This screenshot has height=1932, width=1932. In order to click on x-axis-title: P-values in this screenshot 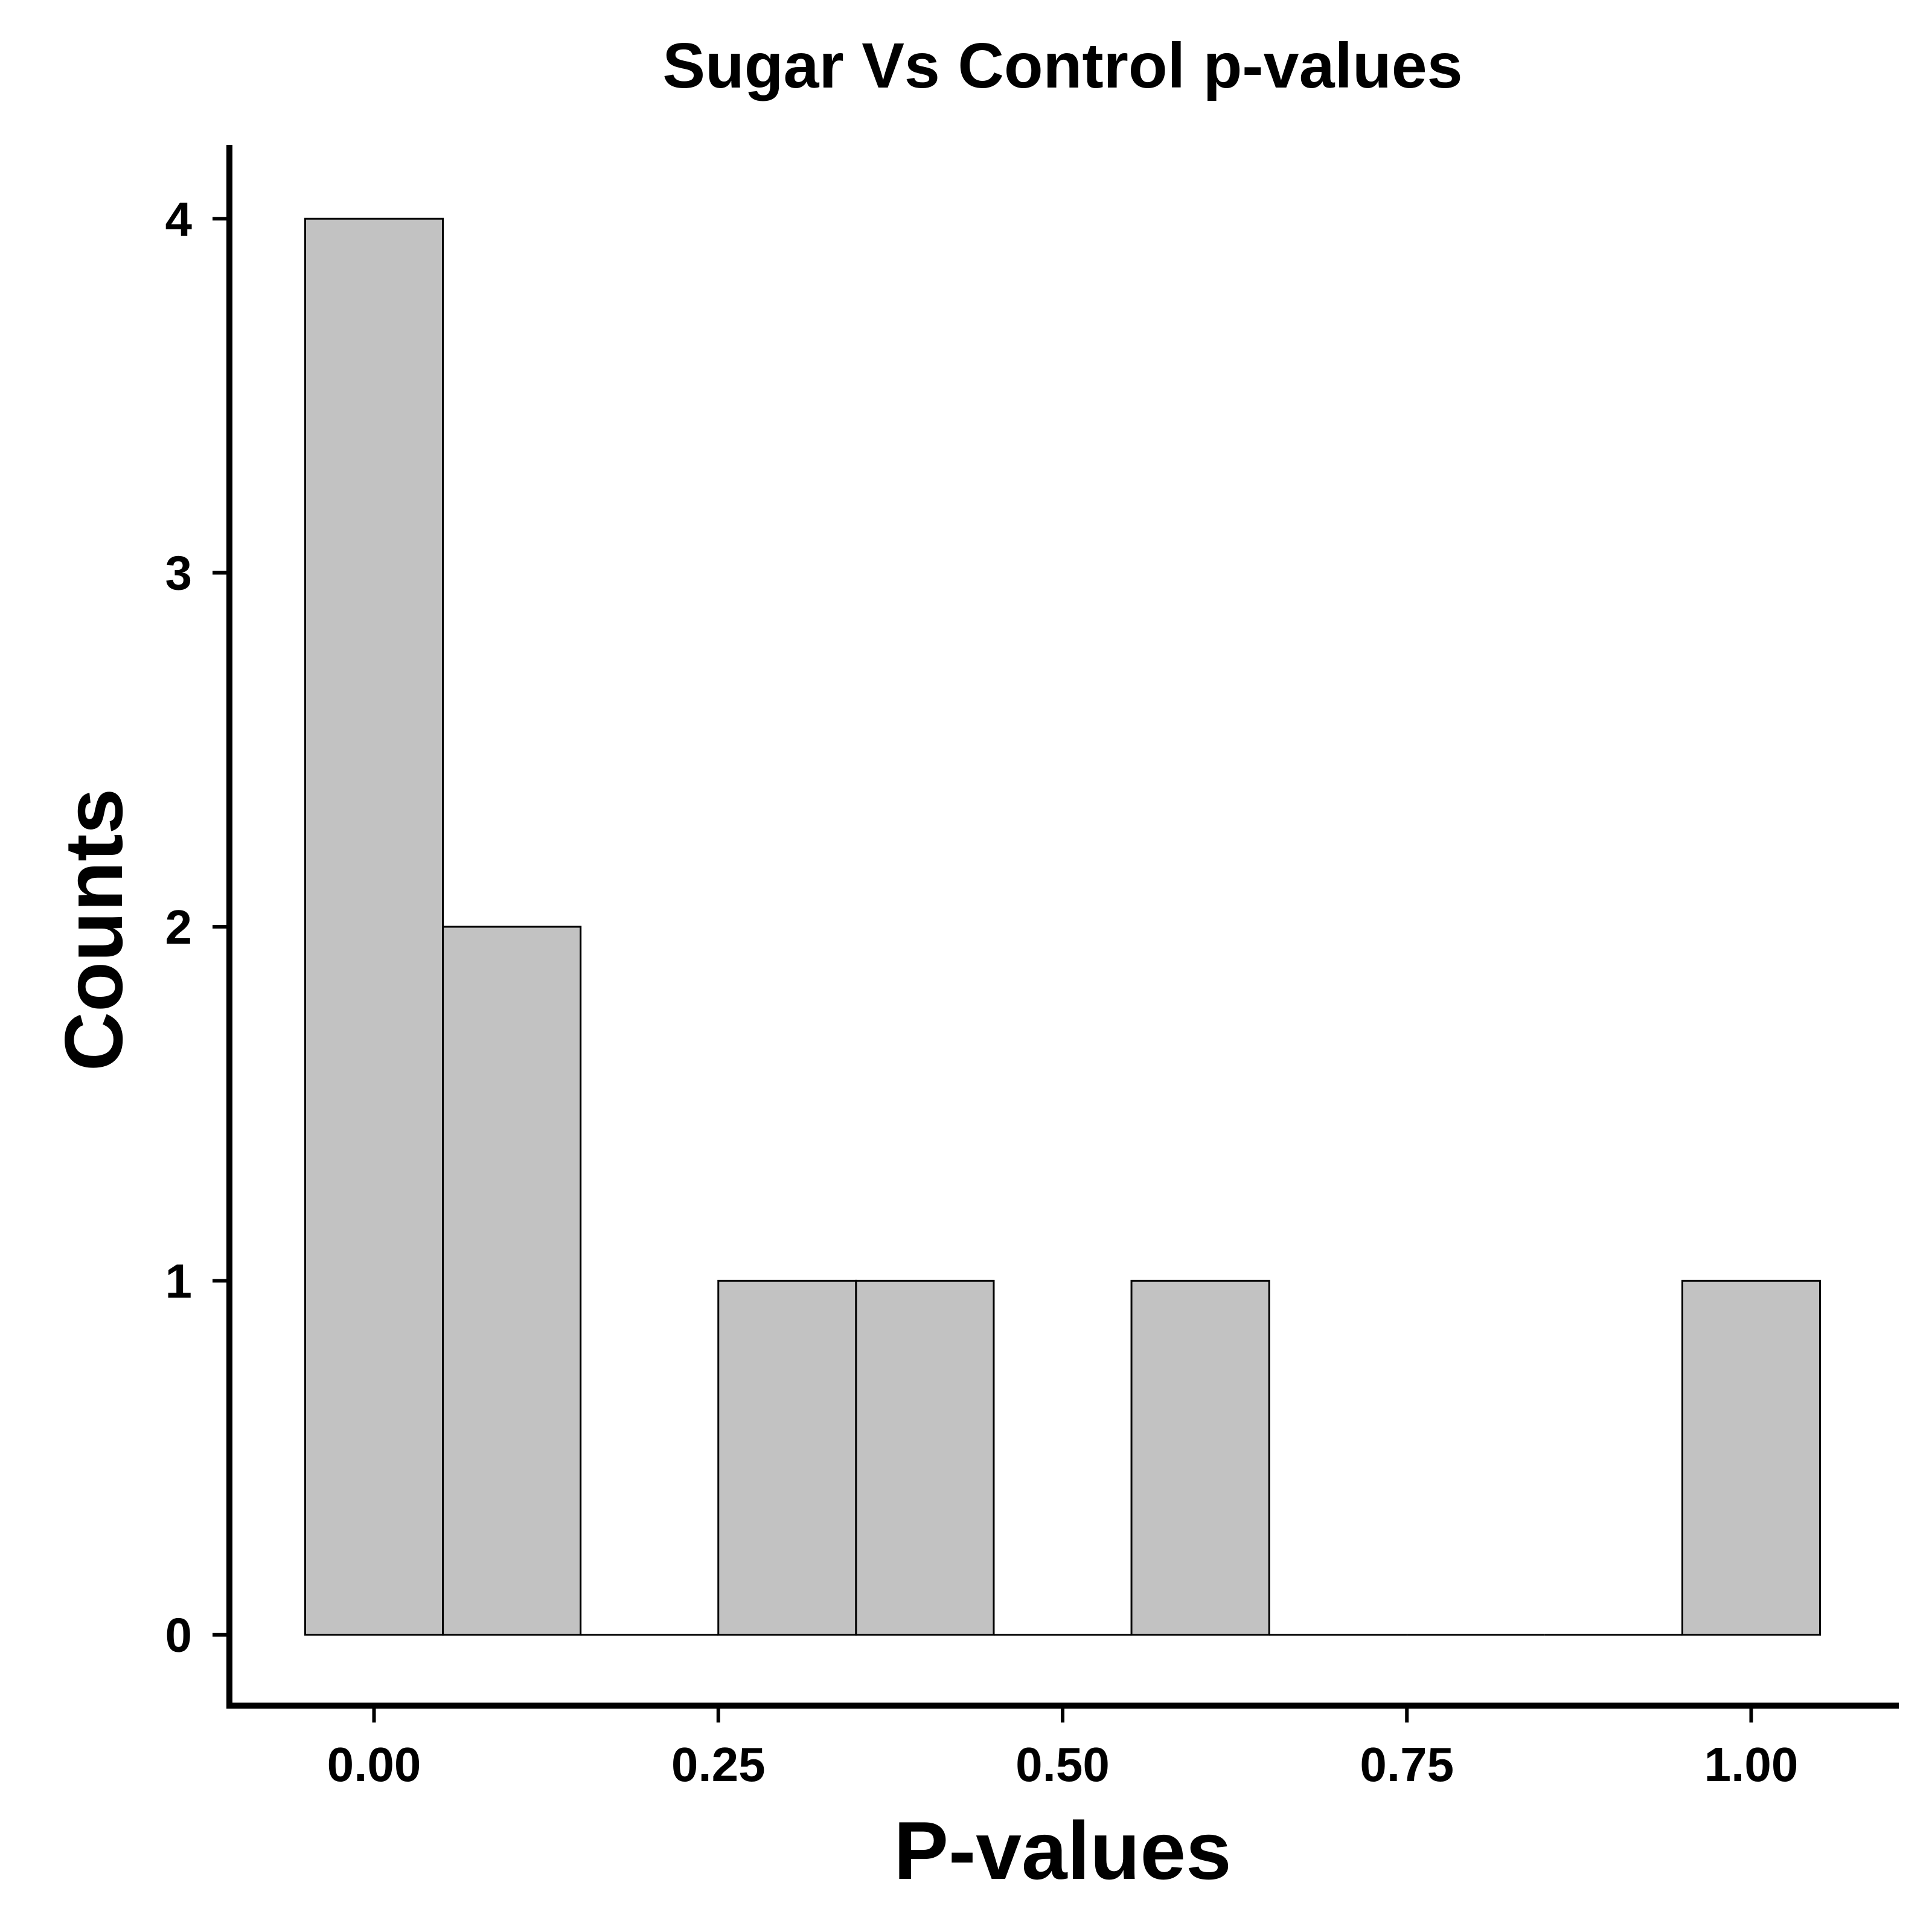, I will do `click(1062, 1850)`.